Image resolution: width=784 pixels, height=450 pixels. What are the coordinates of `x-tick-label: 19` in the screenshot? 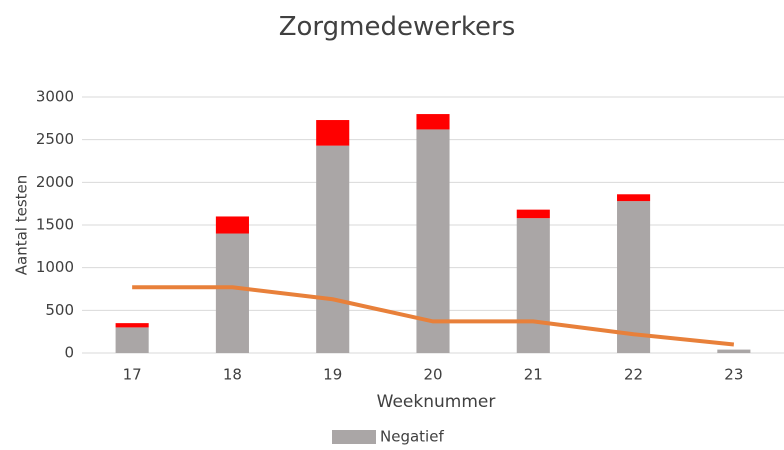 It's located at (332, 375).